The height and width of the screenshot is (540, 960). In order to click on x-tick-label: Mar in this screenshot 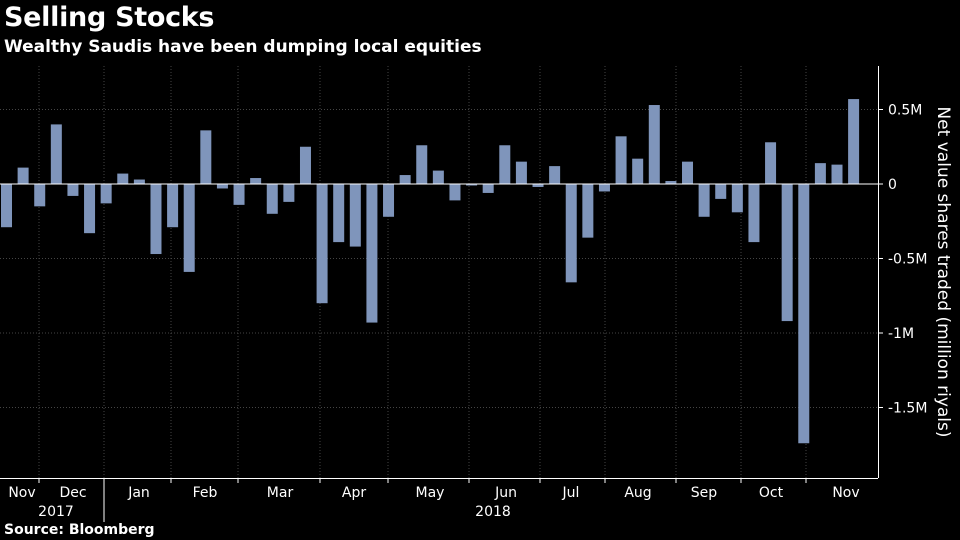, I will do `click(280, 493)`.